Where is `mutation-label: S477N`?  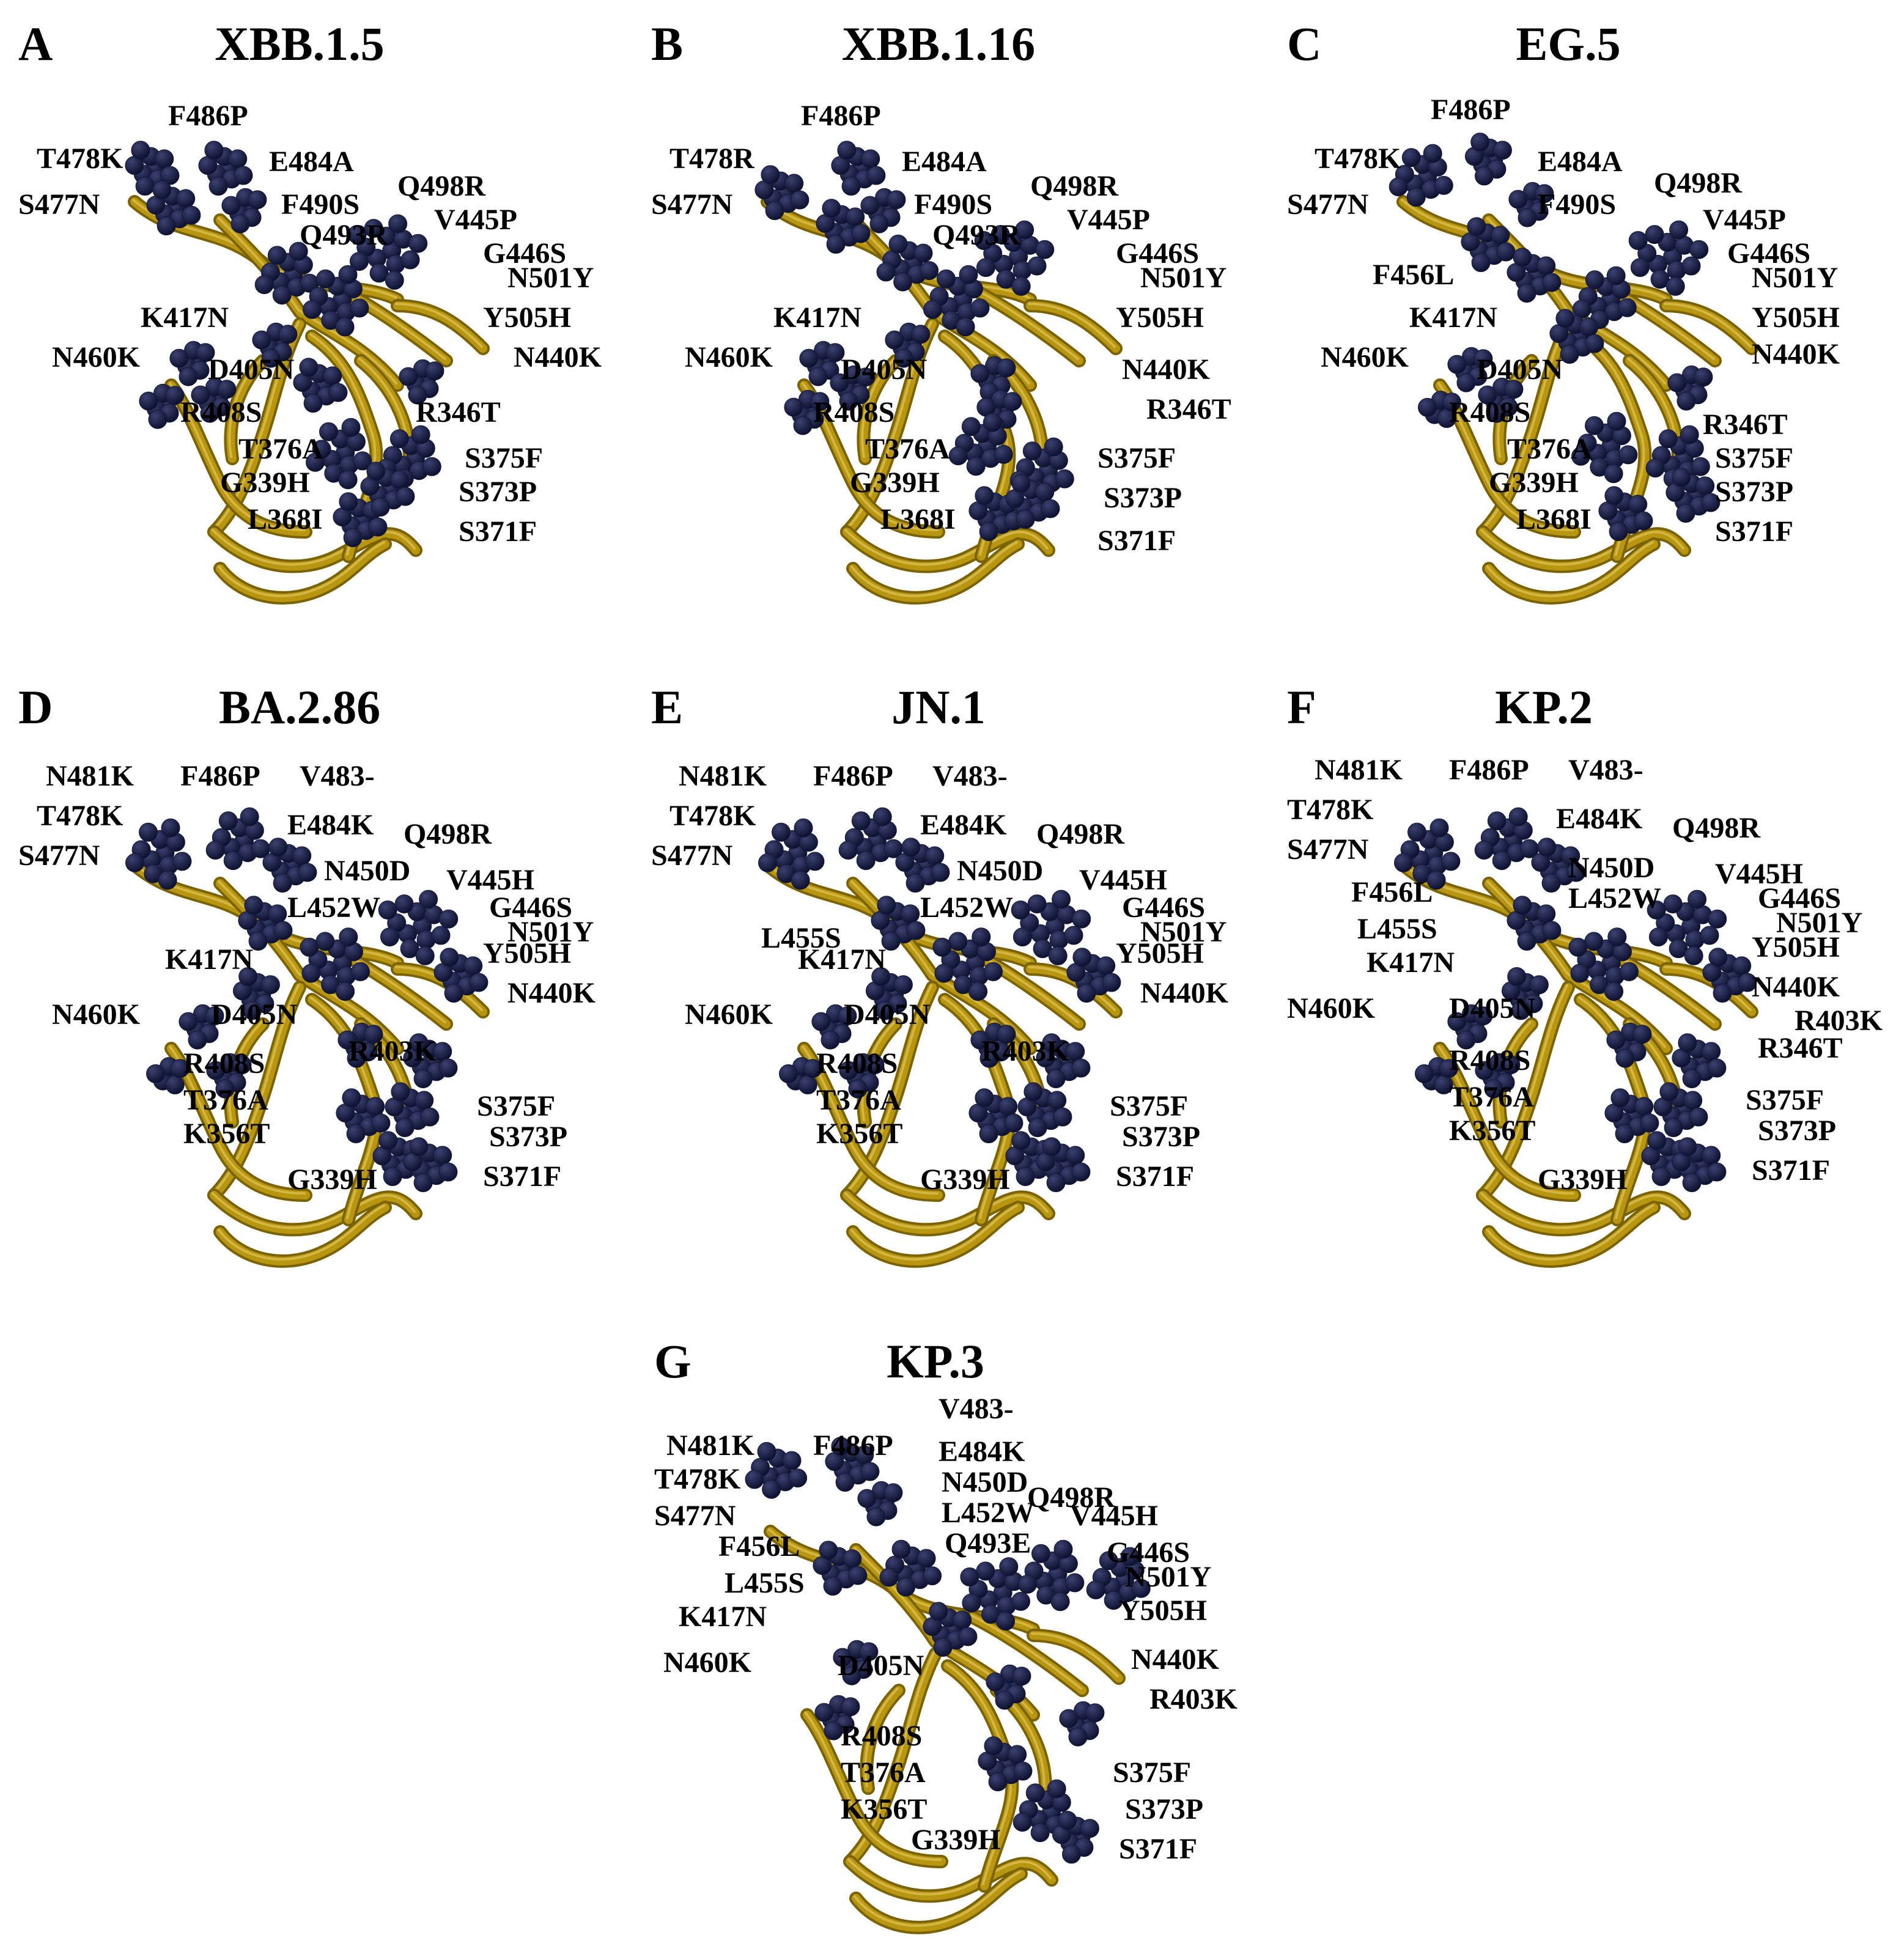 mutation-label: S477N is located at coordinates (1328, 204).